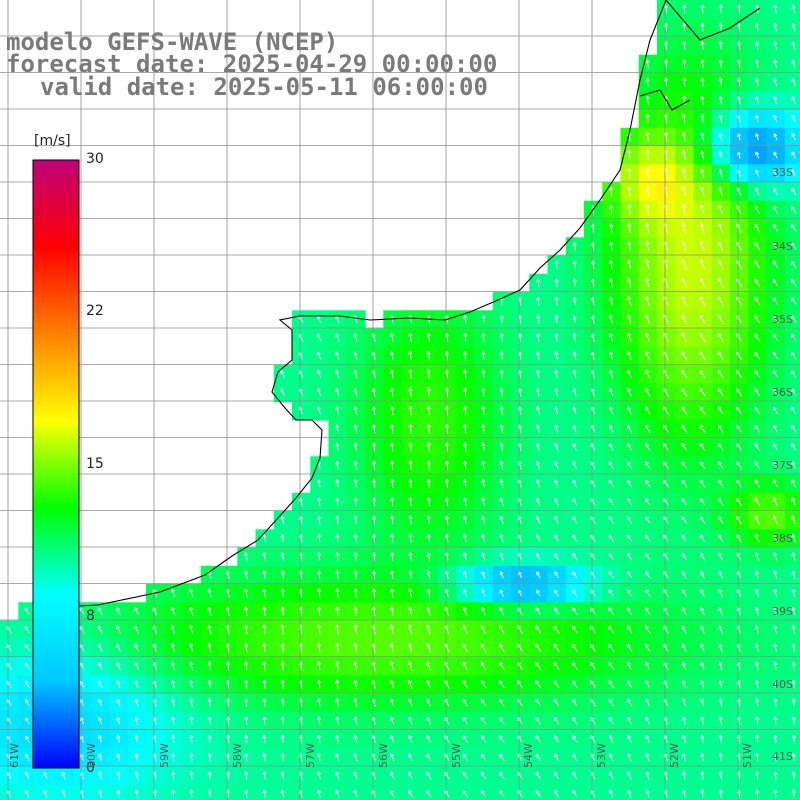 The width and height of the screenshot is (800, 800). I want to click on lat-label-39s: 39S, so click(782, 611).